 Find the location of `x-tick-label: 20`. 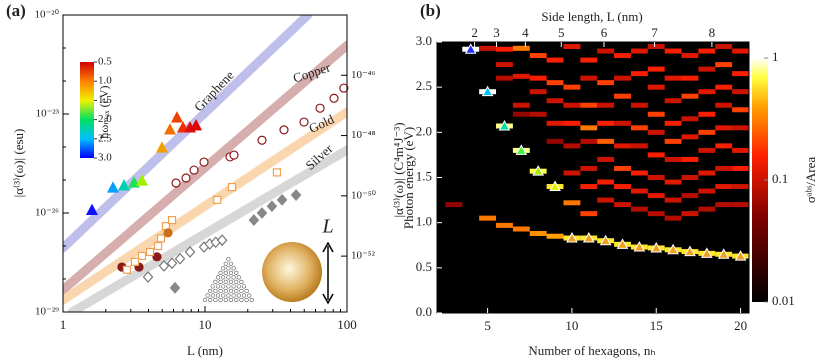

x-tick-label: 20 is located at coordinates (740, 325).